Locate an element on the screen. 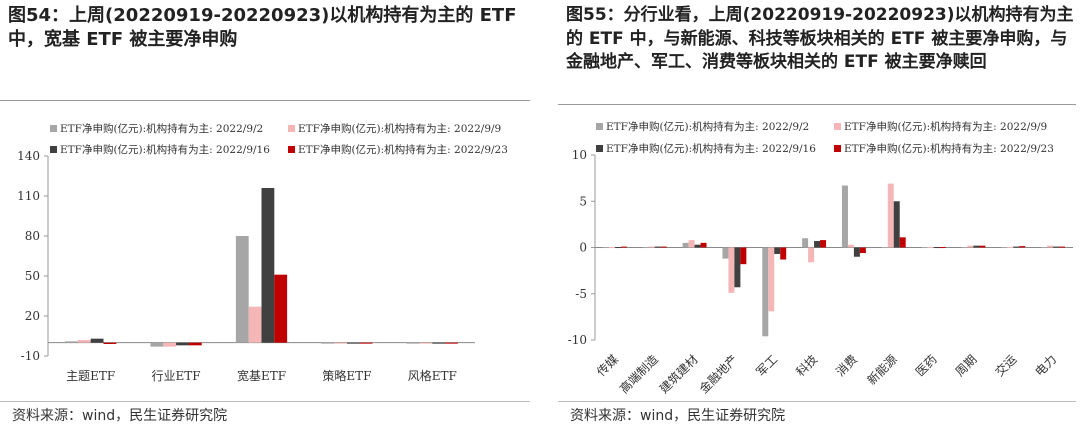 Image resolution: width=1080 pixels, height=429 pixels. x-category-label: 交运 is located at coordinates (1006, 366).